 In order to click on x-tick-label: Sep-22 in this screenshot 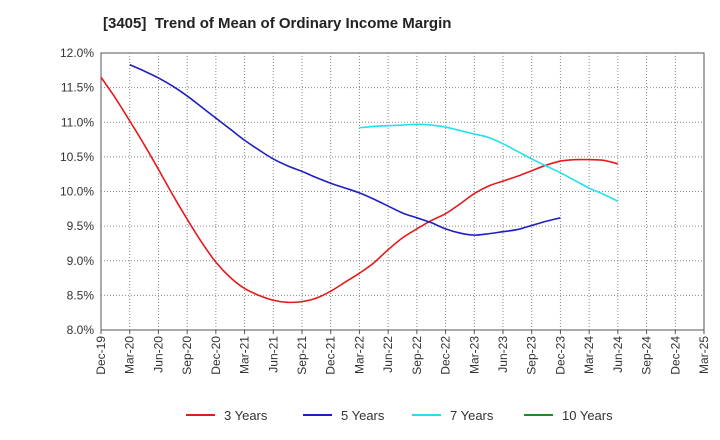, I will do `click(417, 355)`.